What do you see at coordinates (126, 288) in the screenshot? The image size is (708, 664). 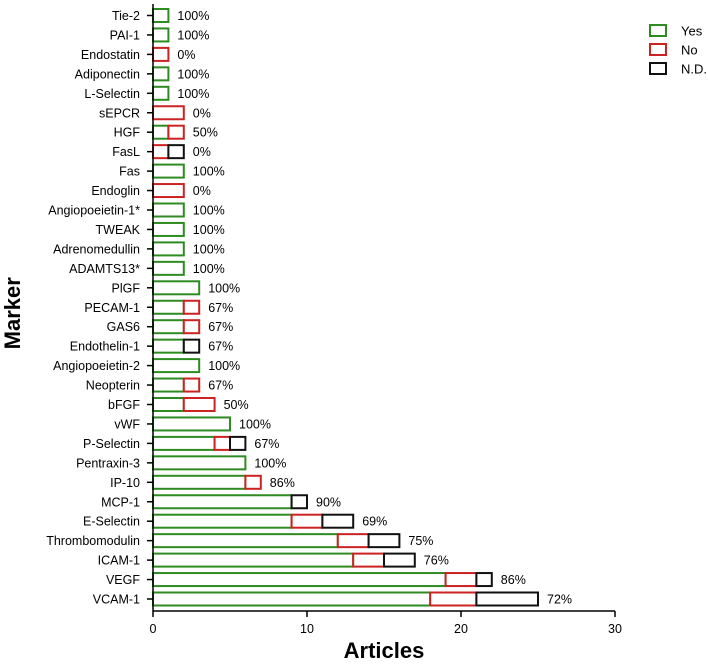 I see `category-label: PlGF` at bounding box center [126, 288].